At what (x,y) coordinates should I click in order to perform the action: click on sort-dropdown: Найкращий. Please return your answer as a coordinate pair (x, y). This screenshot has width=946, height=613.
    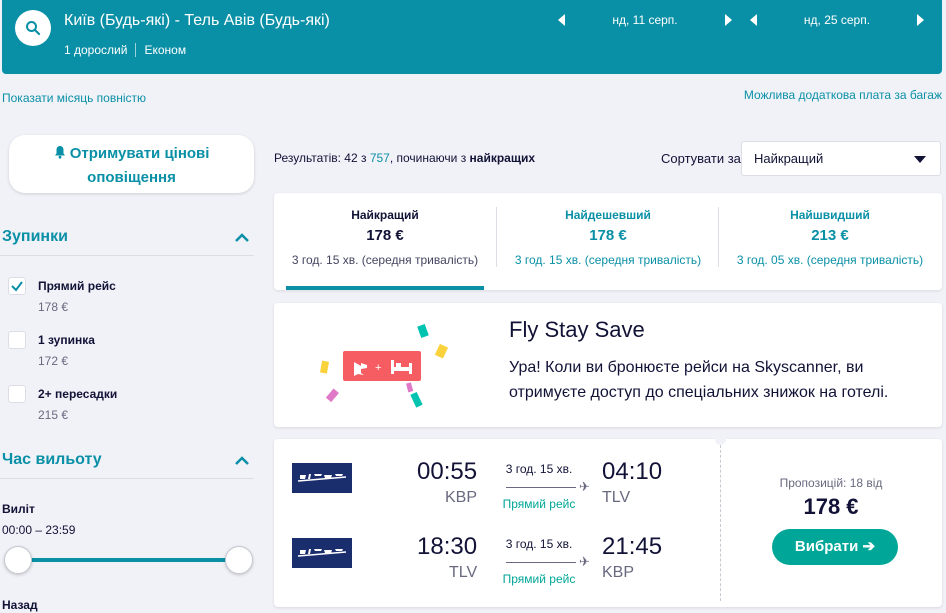
    Looking at the image, I should click on (841, 158).